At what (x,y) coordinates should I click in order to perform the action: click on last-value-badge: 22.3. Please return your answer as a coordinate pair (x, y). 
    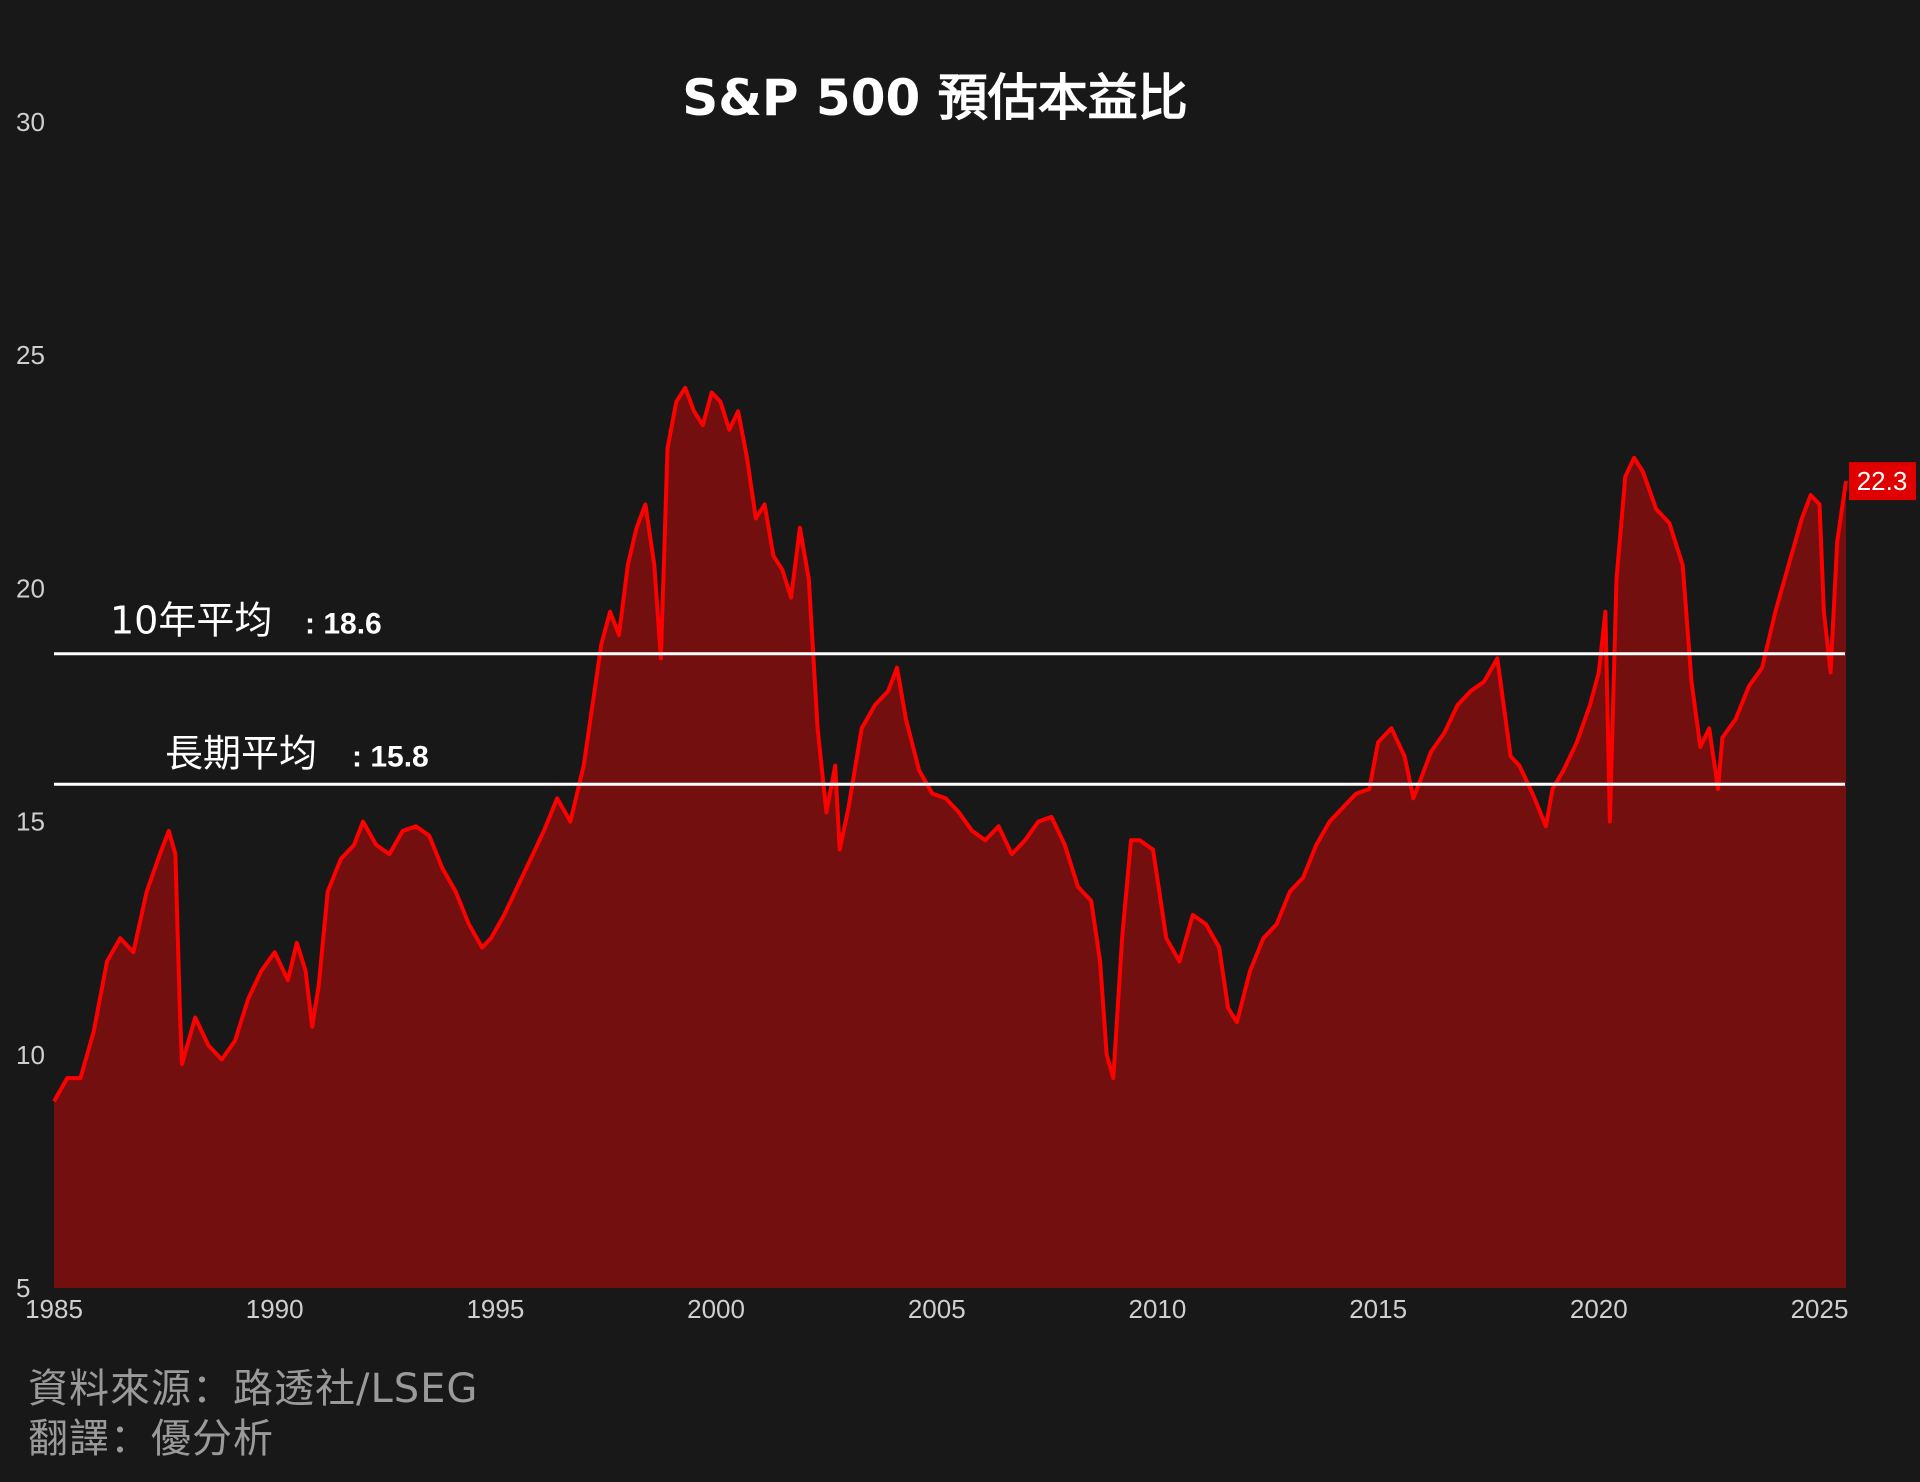
    Looking at the image, I should click on (1882, 481).